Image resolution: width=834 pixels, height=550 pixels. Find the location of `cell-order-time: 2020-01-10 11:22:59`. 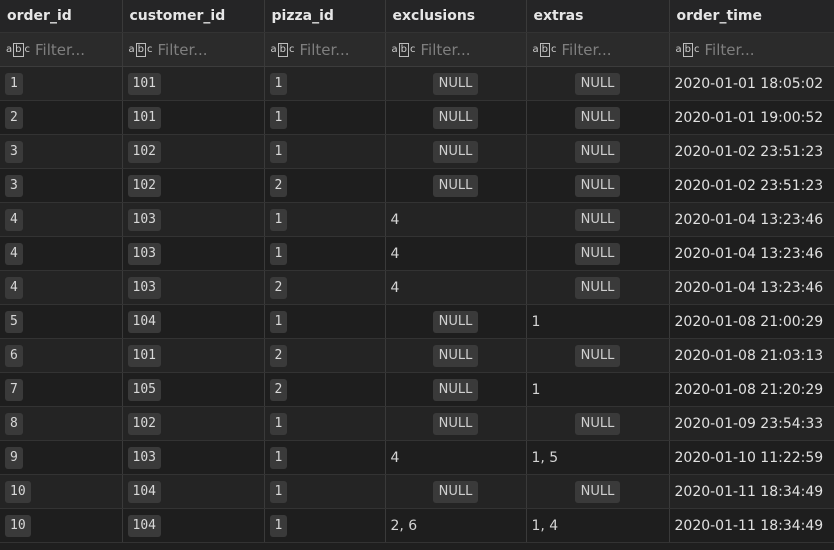

cell-order-time: 2020-01-10 11:22:59 is located at coordinates (751, 457).